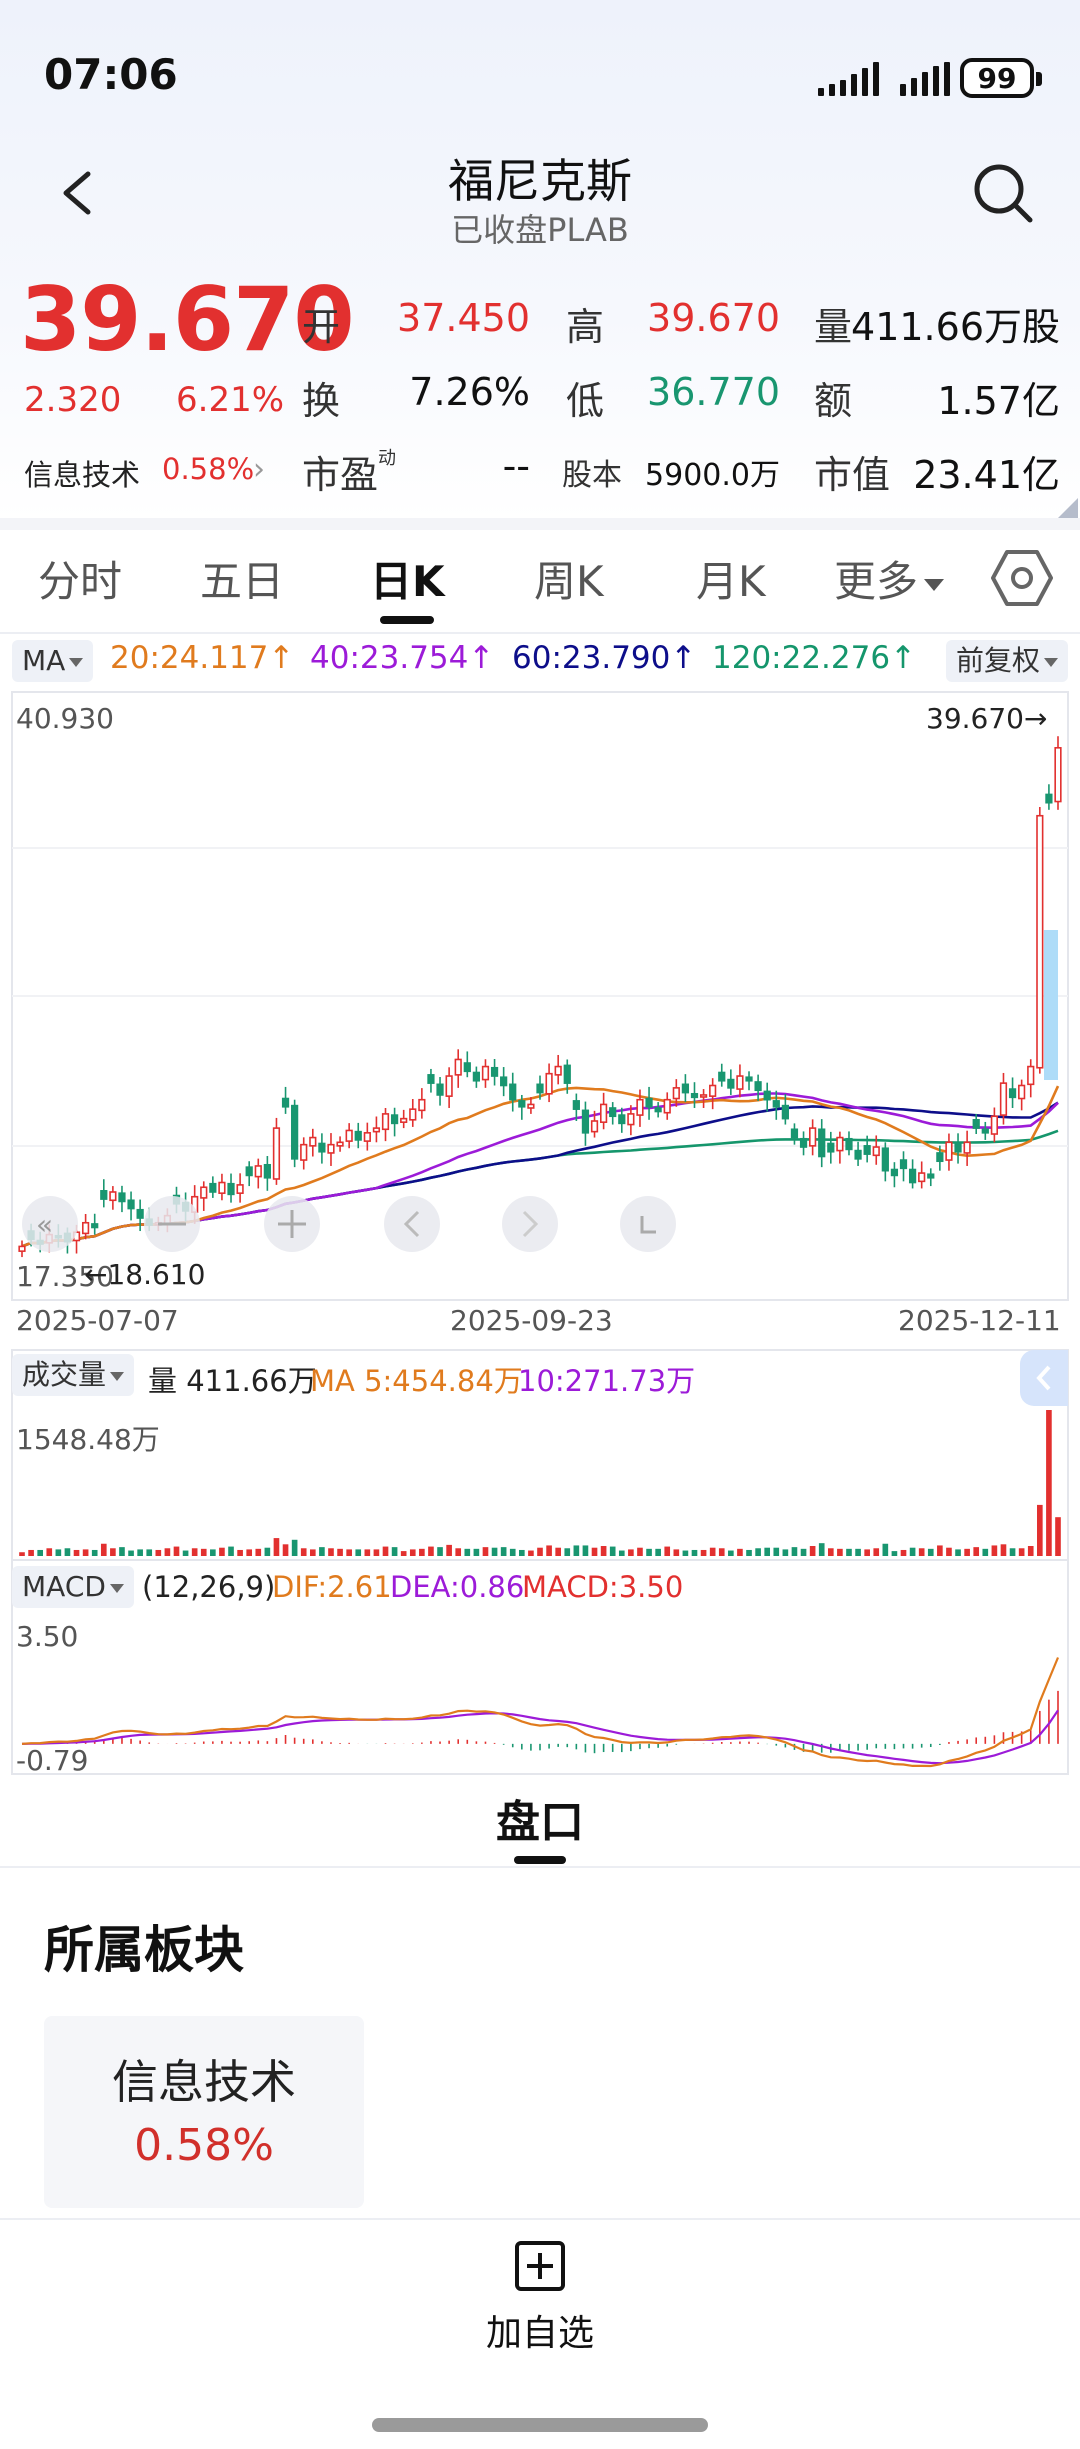 This screenshot has height=2449, width=1080. I want to click on macd-selector-label: MACD, so click(64, 1586).